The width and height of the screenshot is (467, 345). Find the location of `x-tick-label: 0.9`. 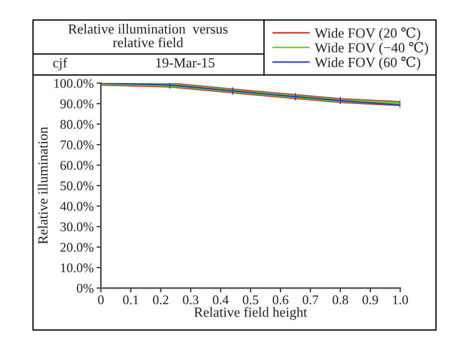

x-tick-label: 0.9 is located at coordinates (370, 299).